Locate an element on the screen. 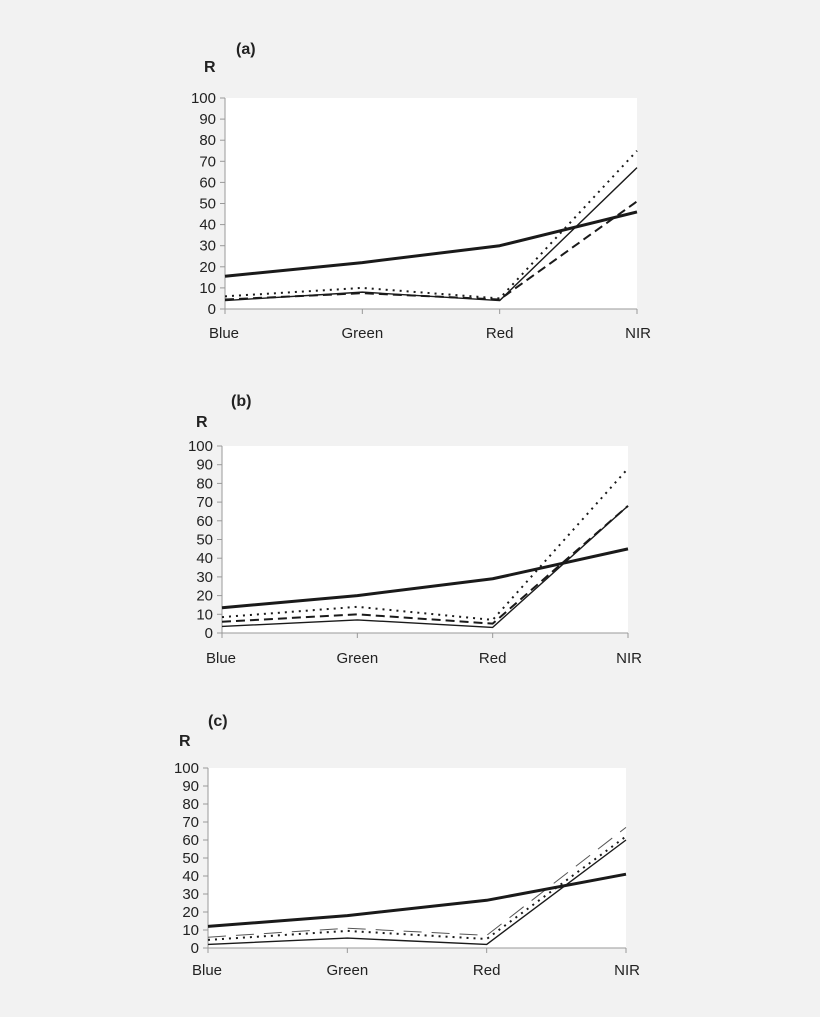  chart-title: (b) is located at coordinates (241, 401).